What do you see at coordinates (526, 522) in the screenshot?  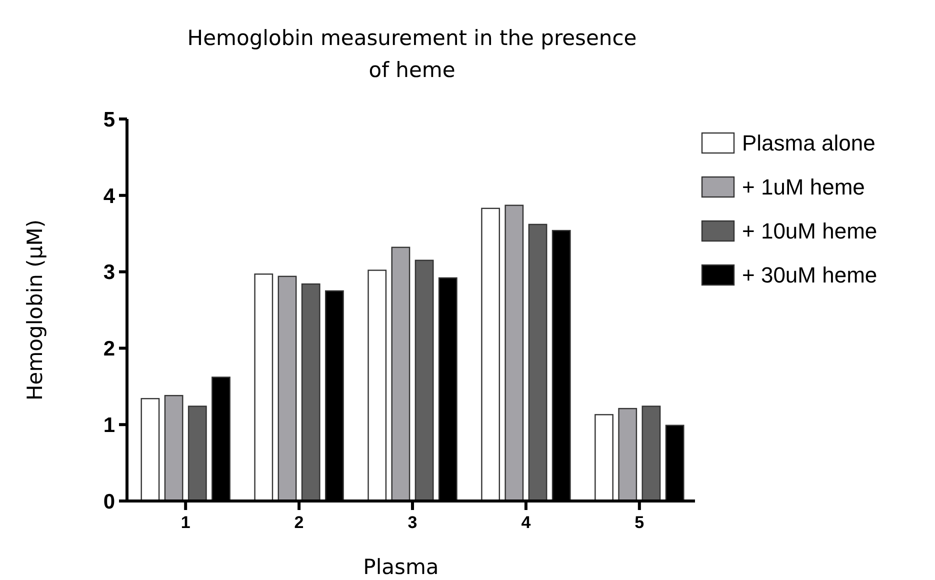 I see `x-tick-label: 4` at bounding box center [526, 522].